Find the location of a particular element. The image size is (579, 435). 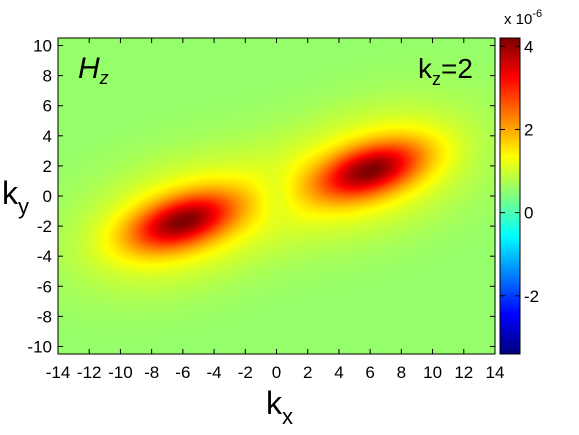

kz-annotation: kz=2 is located at coordinates (445, 71).